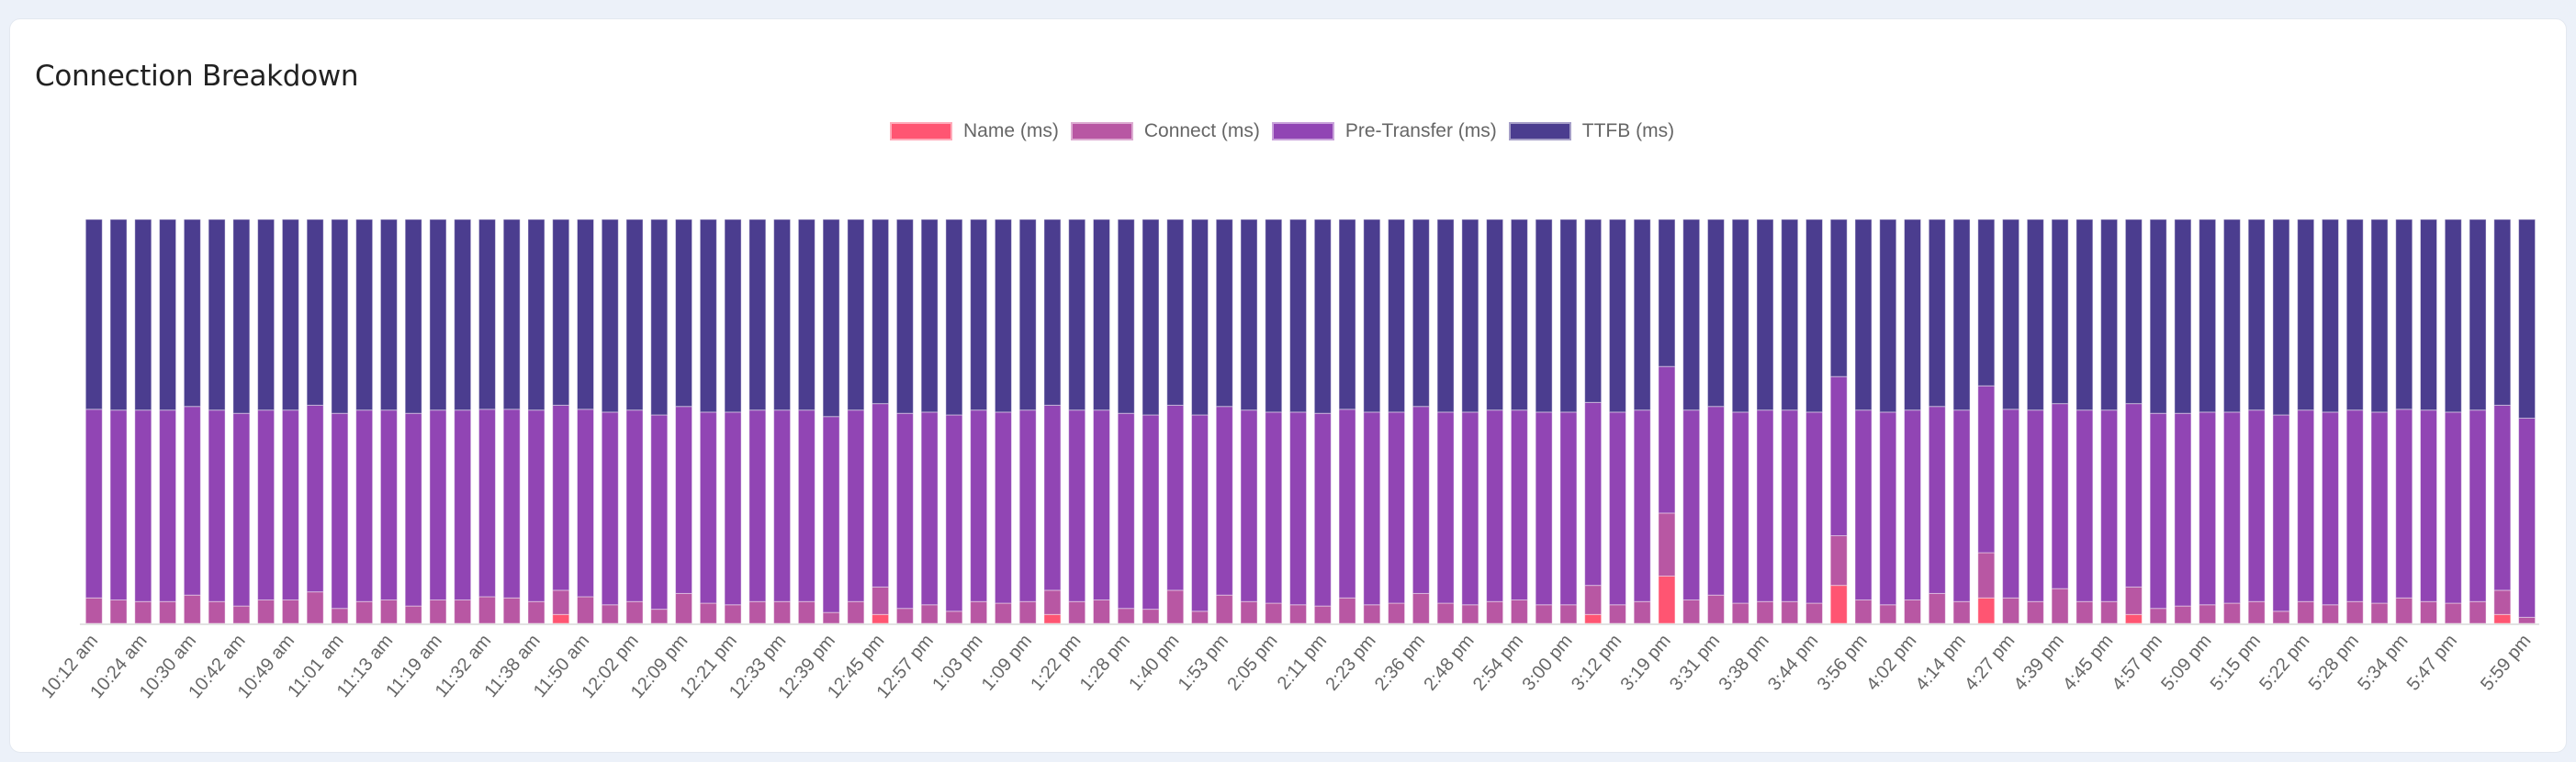 The height and width of the screenshot is (762, 2576). What do you see at coordinates (974, 131) in the screenshot?
I see `legend-item-name: Name (ms)` at bounding box center [974, 131].